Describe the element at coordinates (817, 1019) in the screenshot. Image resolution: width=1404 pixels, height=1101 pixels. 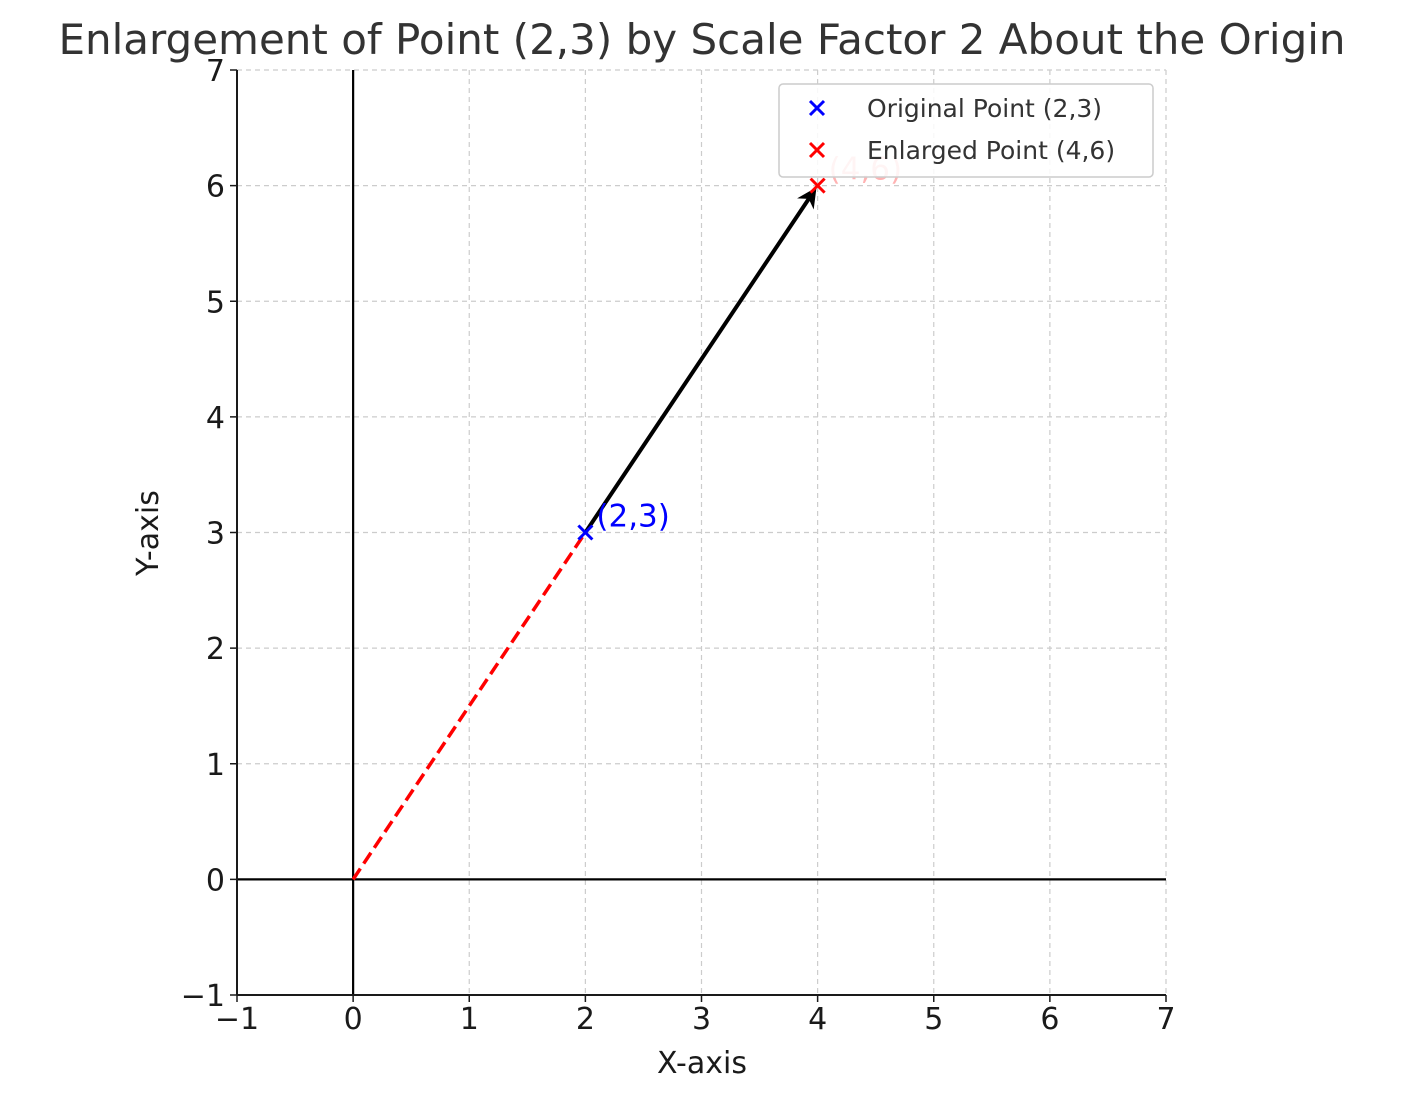
I see `x-tick-label: 4` at that location.